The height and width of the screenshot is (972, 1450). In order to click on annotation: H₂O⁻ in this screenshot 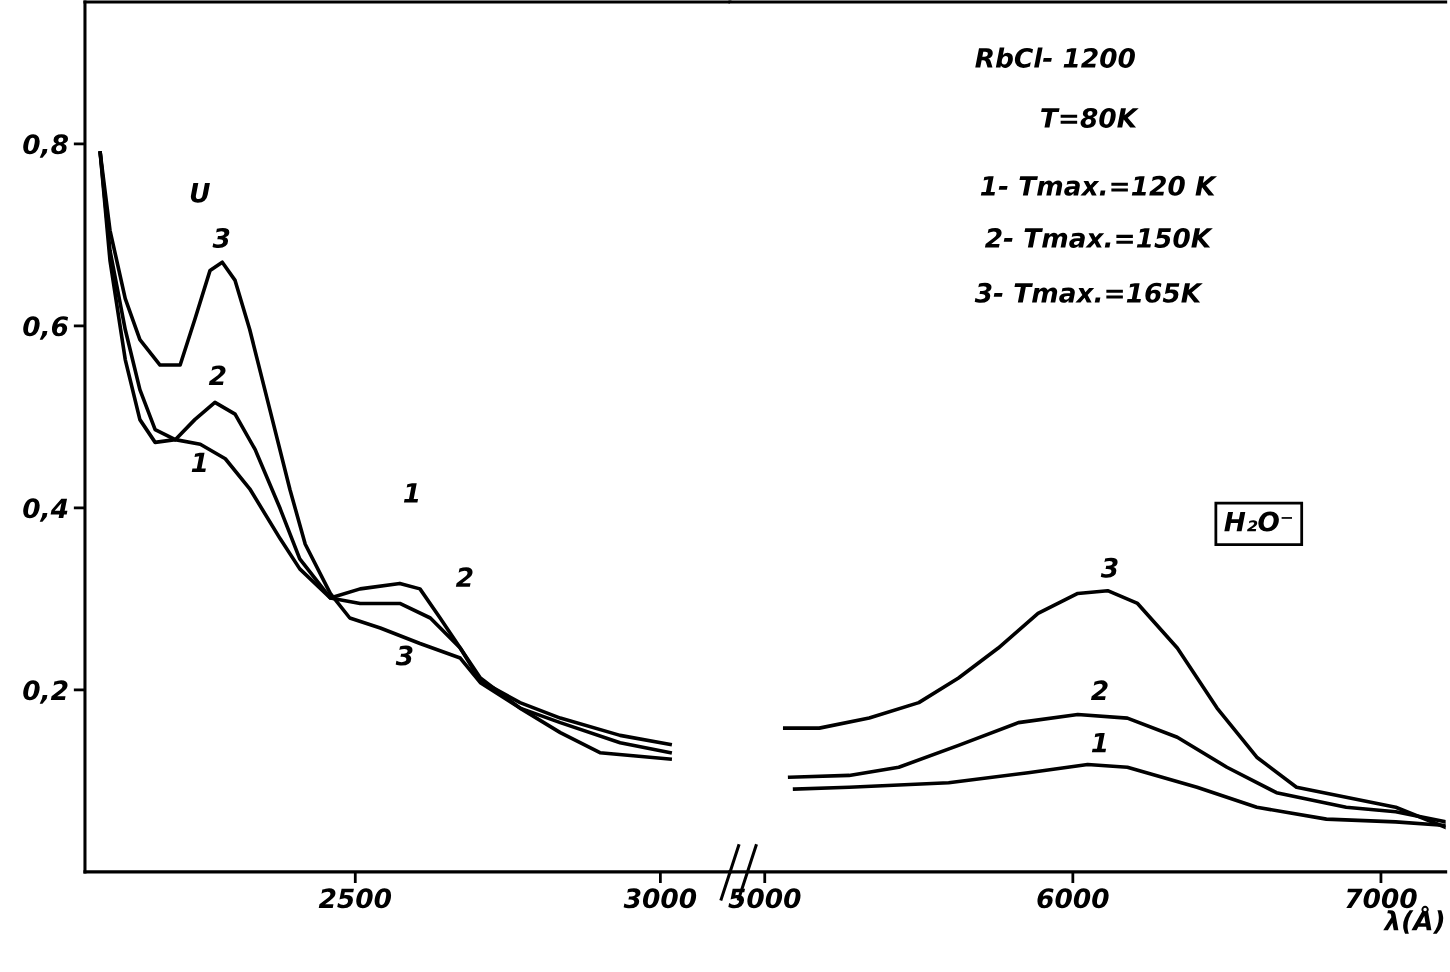, I will do `click(1258, 521)`.